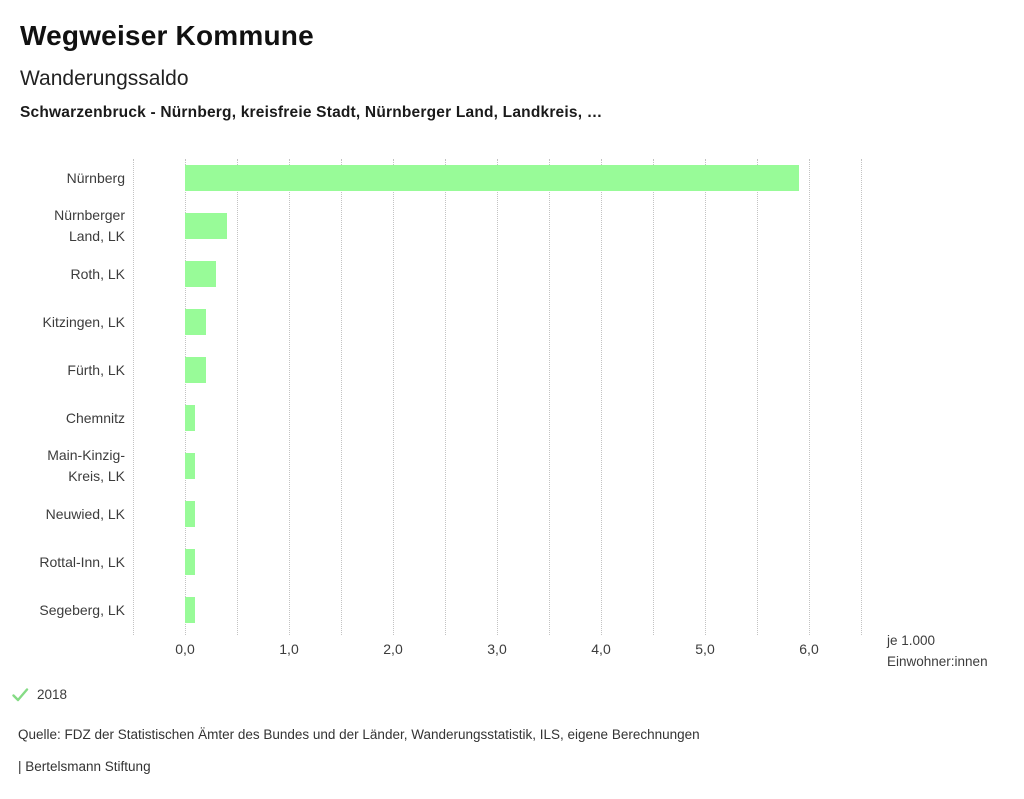 The image size is (1024, 799). What do you see at coordinates (937, 661) in the screenshot?
I see `x-axis-unit-line-2: Einwohner:innen` at bounding box center [937, 661].